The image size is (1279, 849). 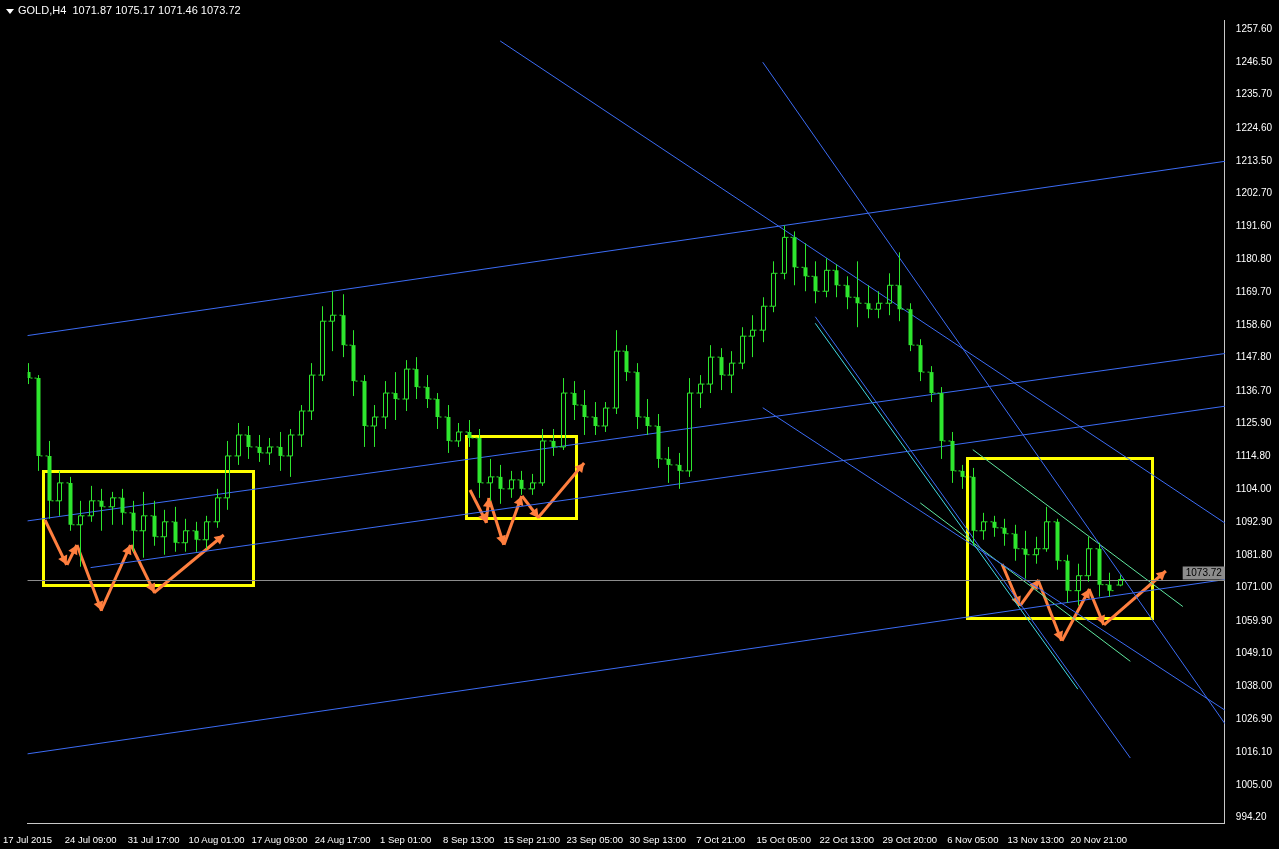 I want to click on chart-title: GOLD,H4 1071.87 1075.17 1071.46 1073.72, so click(x=129, y=10).